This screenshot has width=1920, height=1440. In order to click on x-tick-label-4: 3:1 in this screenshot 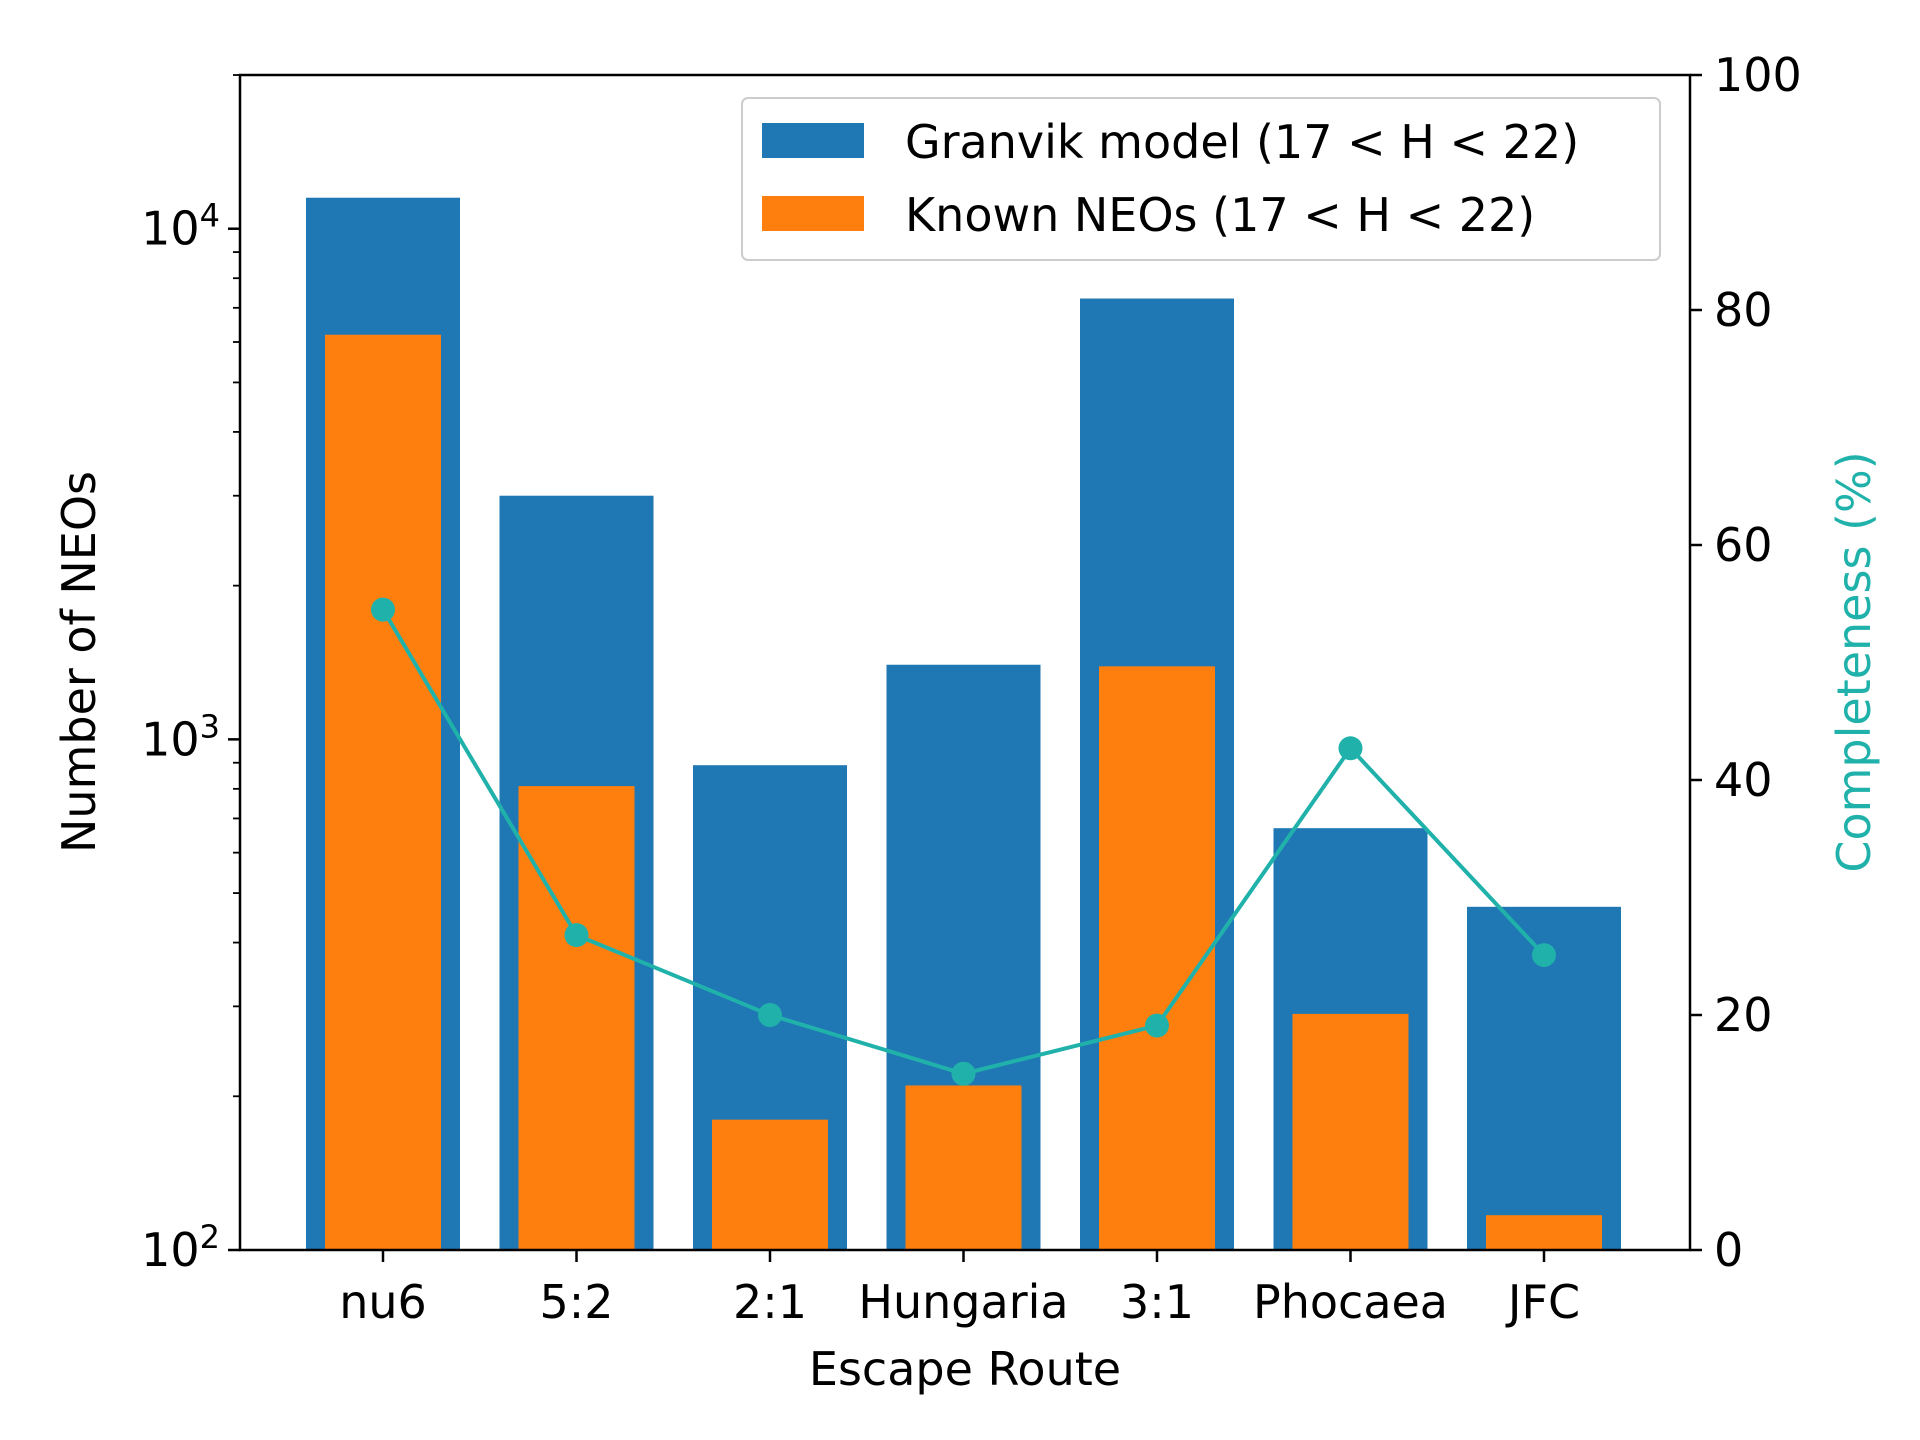, I will do `click(1157, 1302)`.